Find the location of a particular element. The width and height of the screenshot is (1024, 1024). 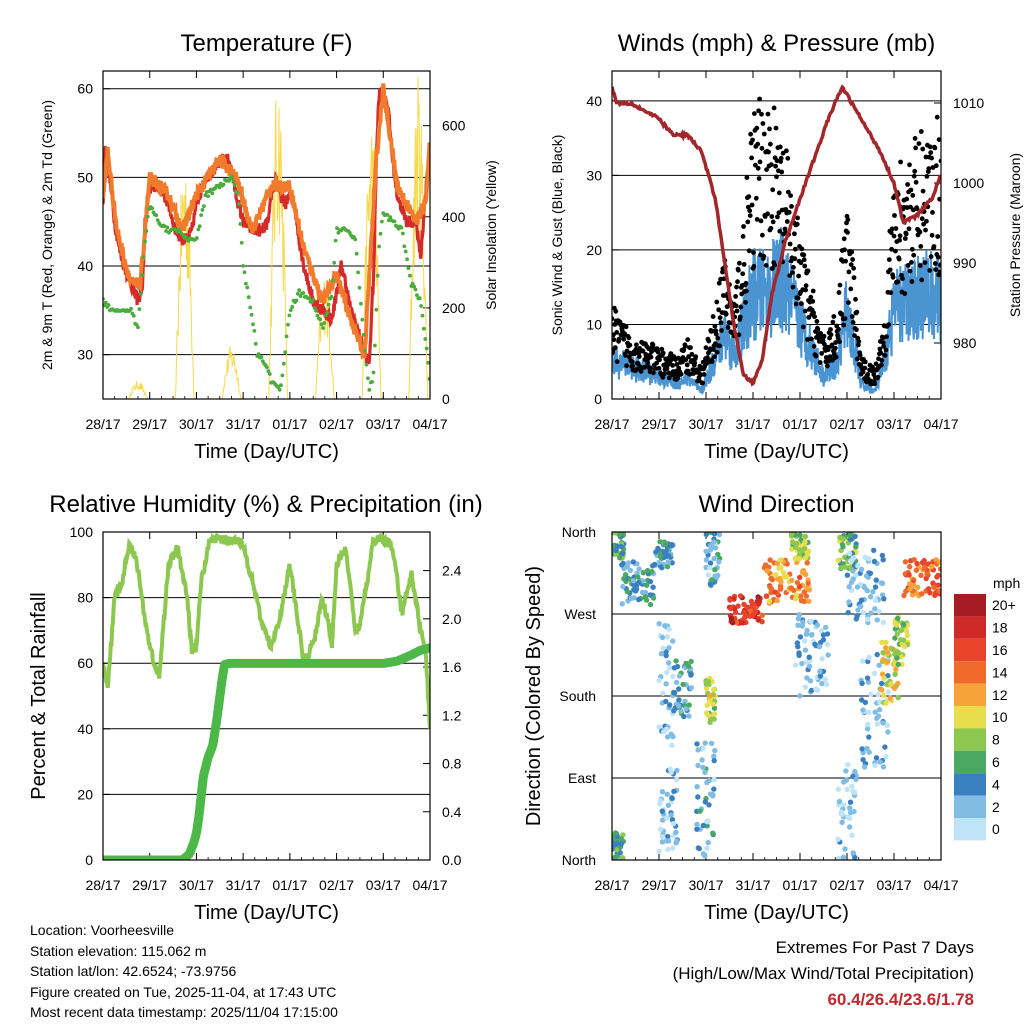

y-tick-label: 30 is located at coordinates (85, 355).